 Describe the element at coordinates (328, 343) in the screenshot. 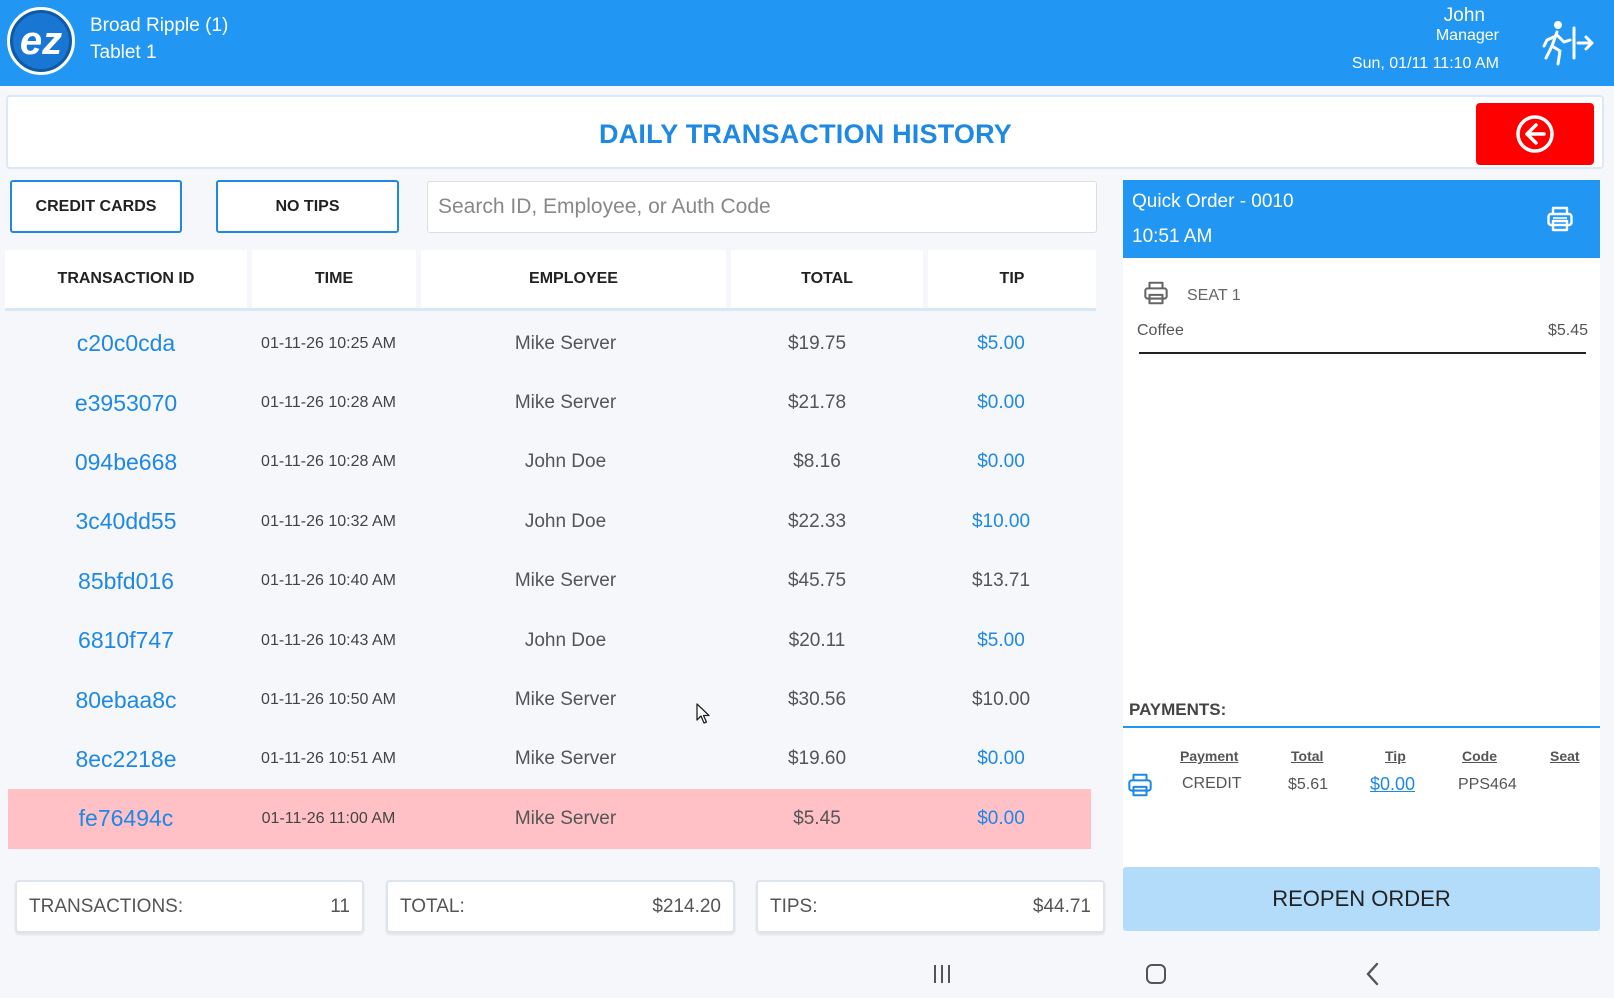

I see `transaction-time: 01-11-26 10:25 AM` at that location.